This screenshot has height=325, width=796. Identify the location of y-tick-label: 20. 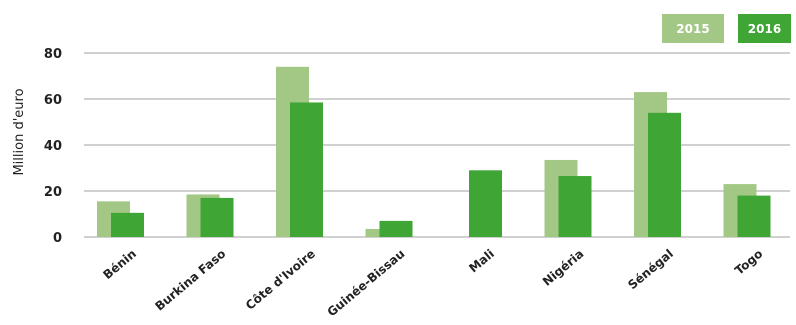
(53, 192).